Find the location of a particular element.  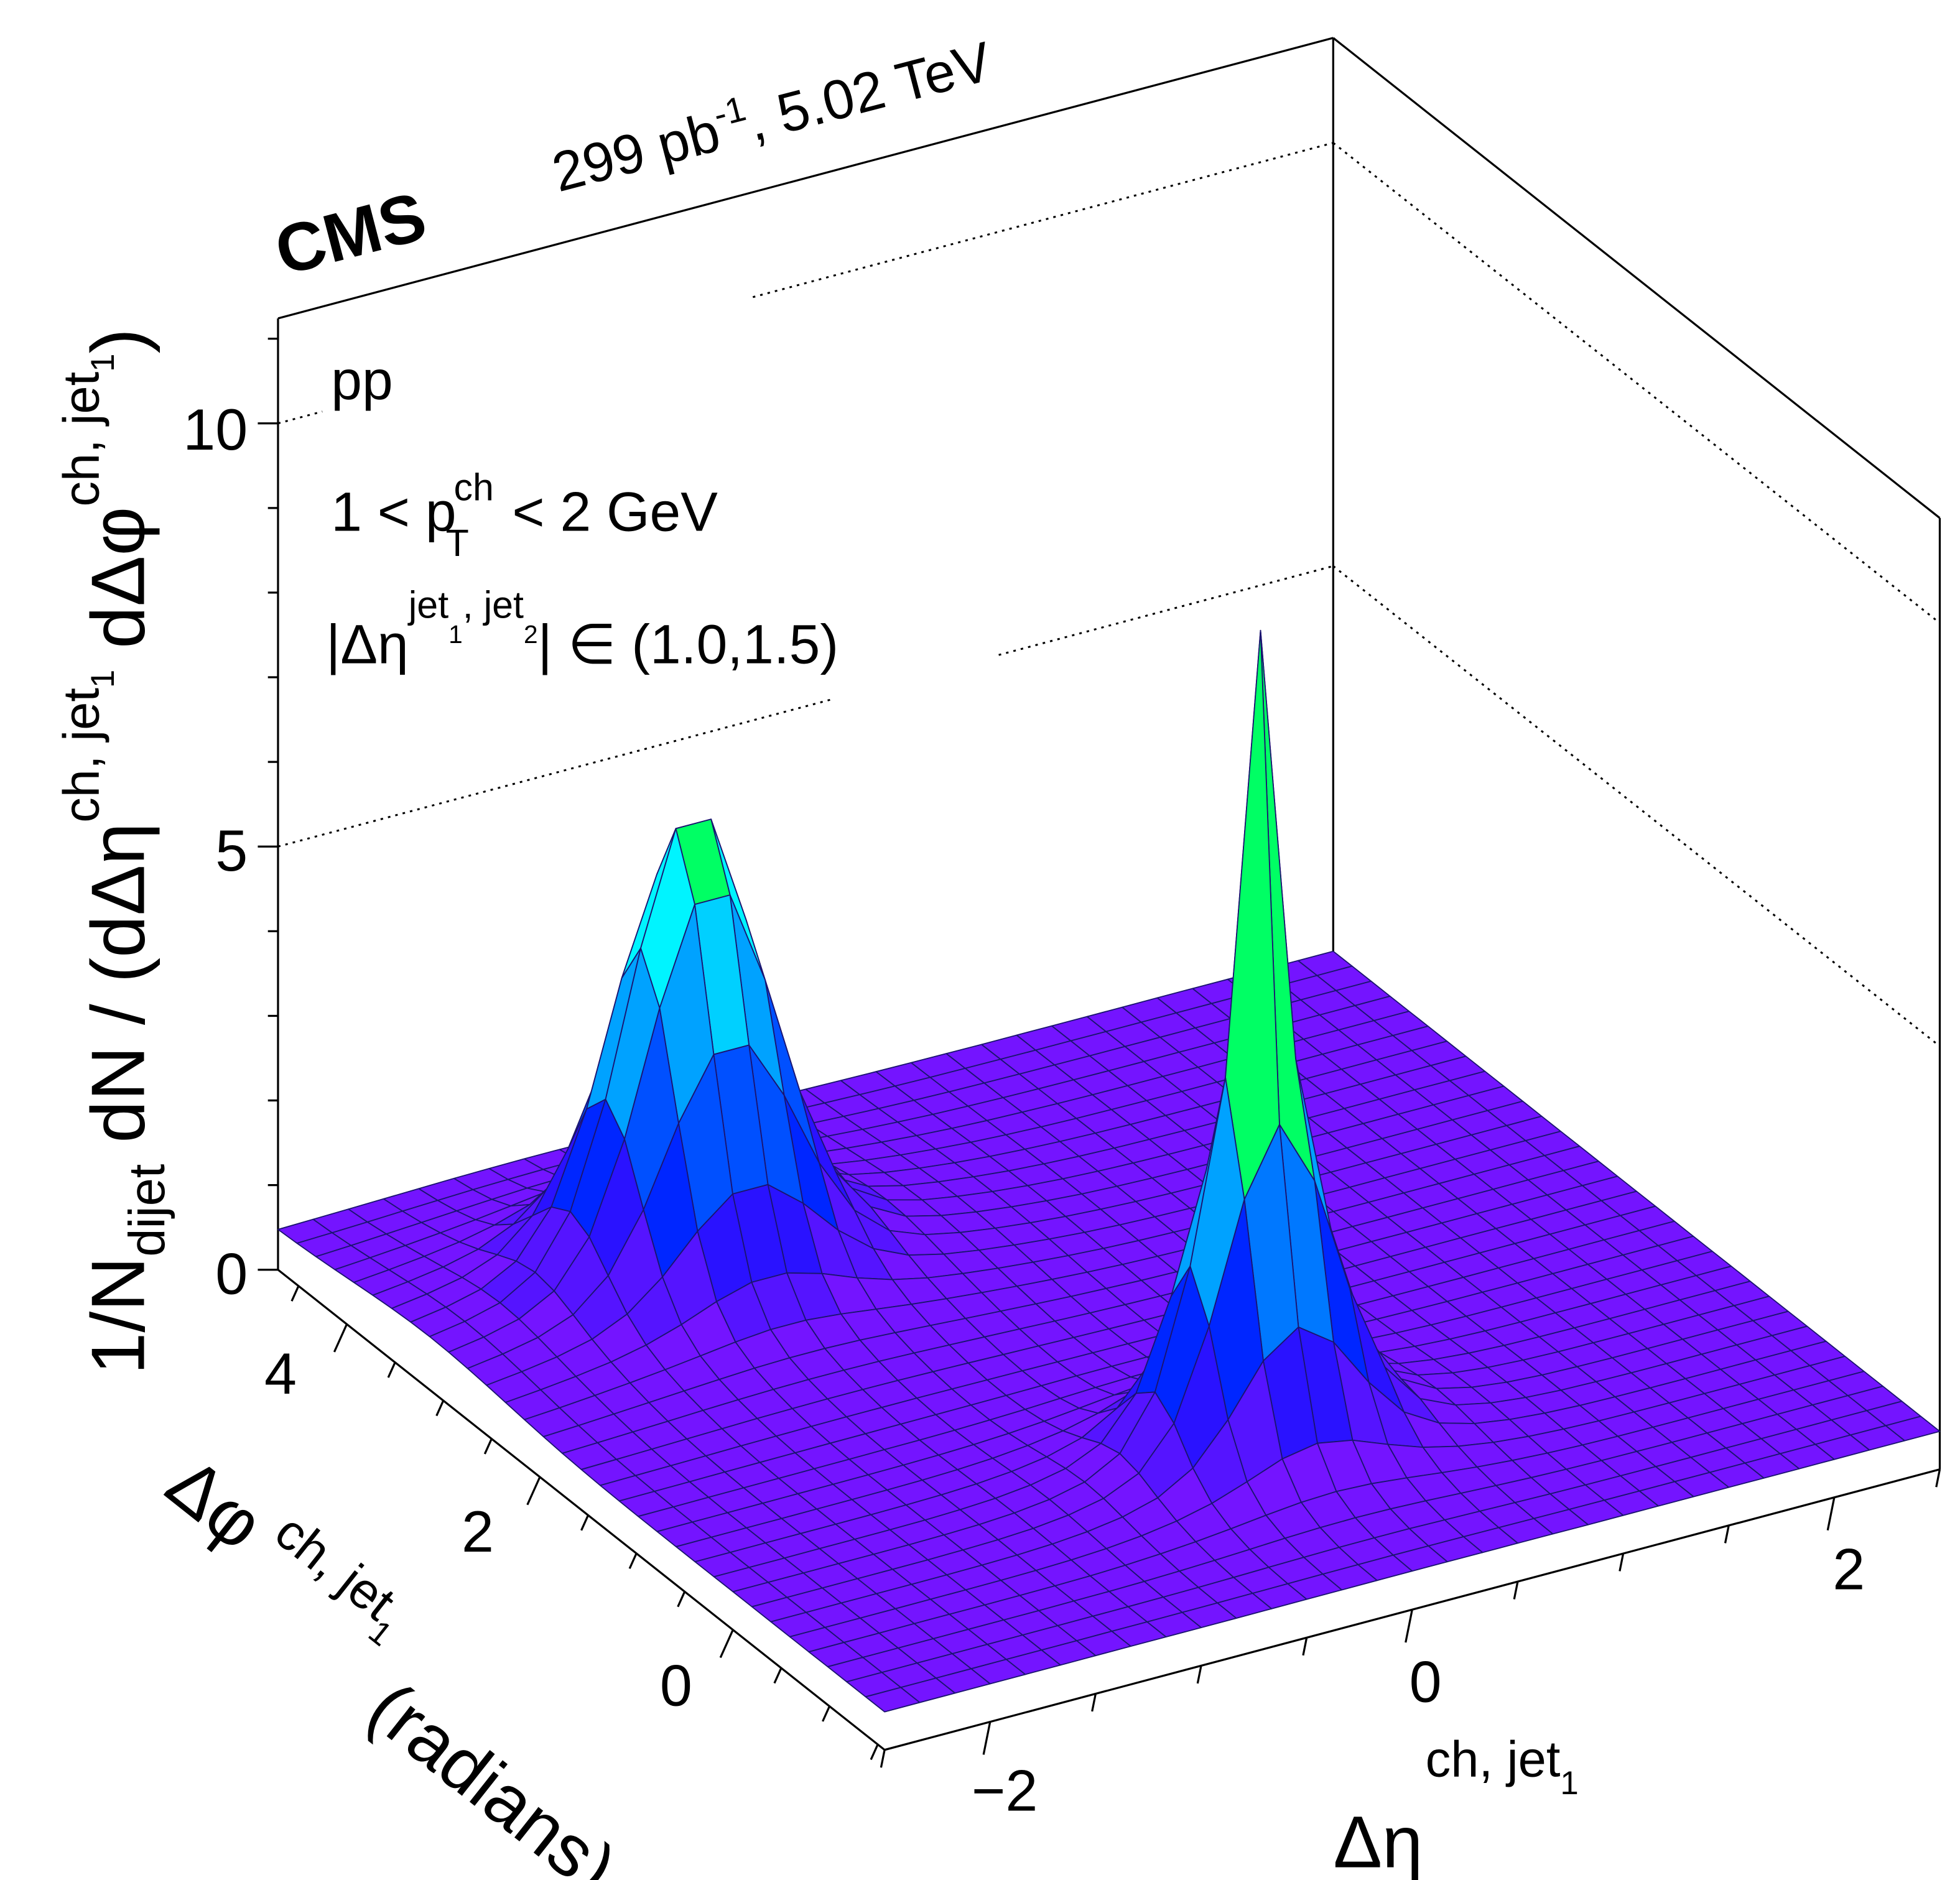

phi-tick-label-2: 2 is located at coordinates (478, 1531).